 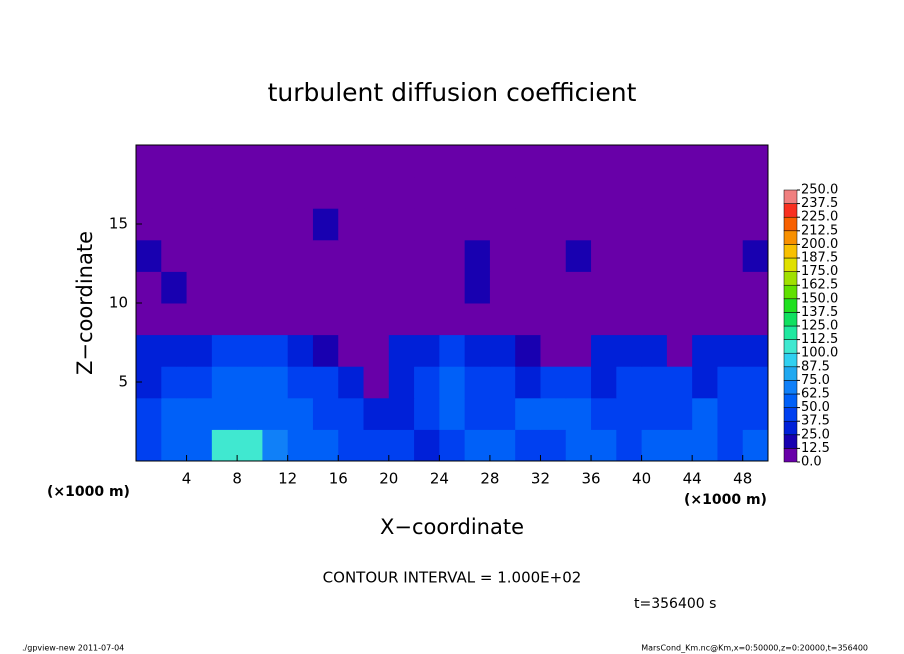 I want to click on y-tick-label: 15, so click(x=118, y=224).